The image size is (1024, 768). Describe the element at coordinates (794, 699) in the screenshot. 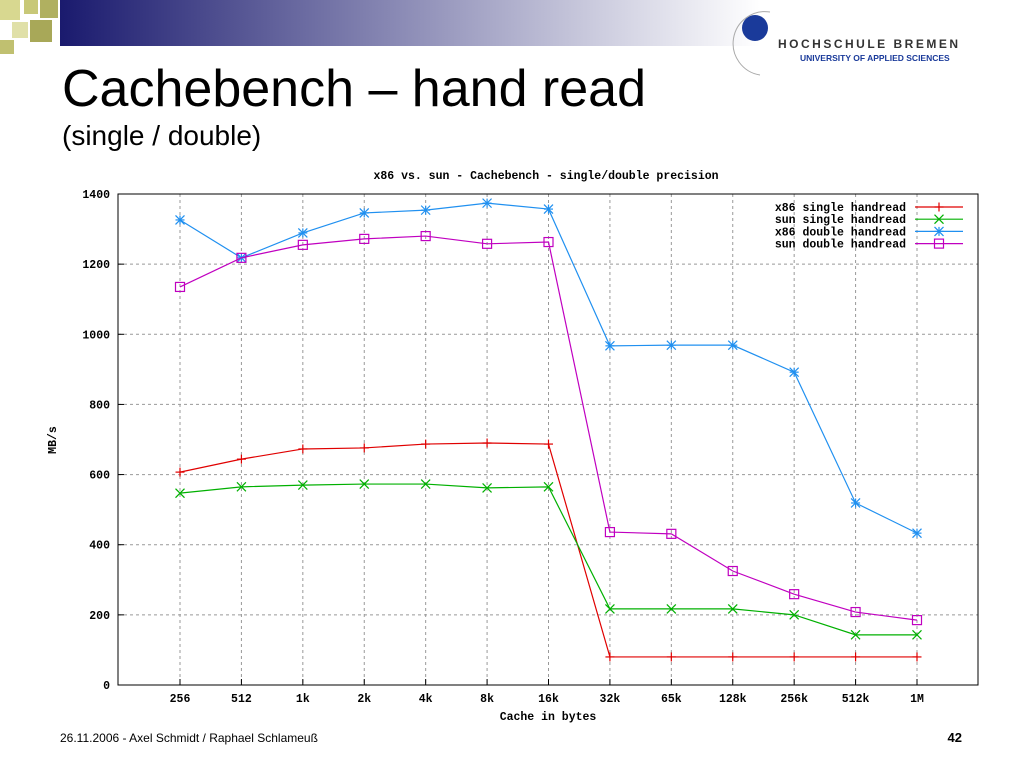

I see `x-tick-label: 256k` at that location.